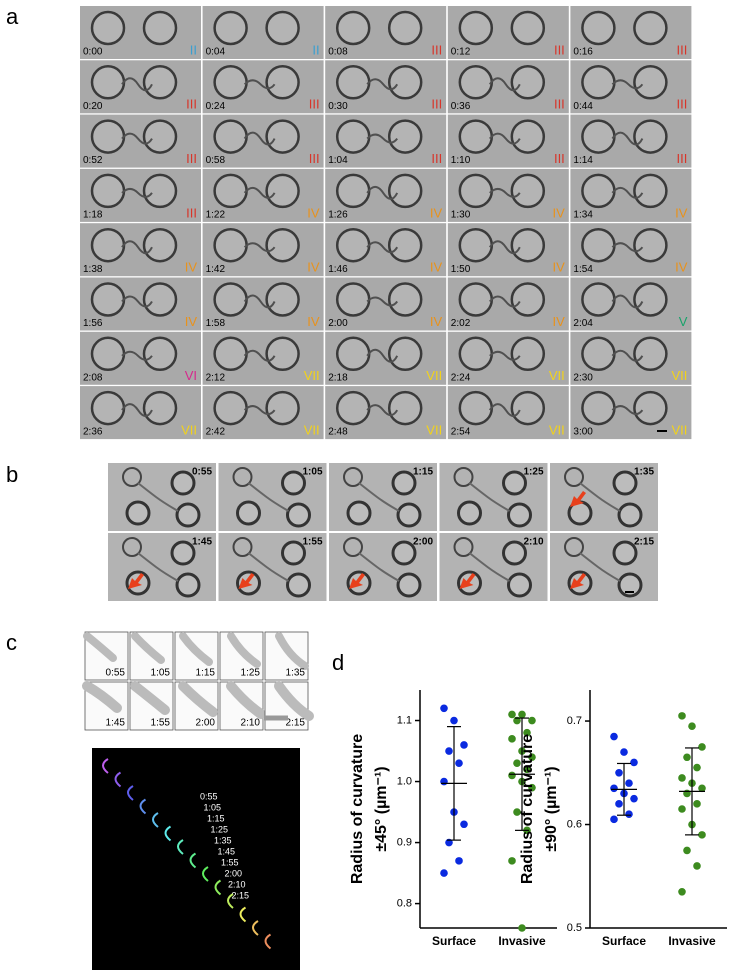 The width and height of the screenshot is (754, 978). What do you see at coordinates (624, 941) in the screenshot?
I see `x-tick-label: Surface` at bounding box center [624, 941].